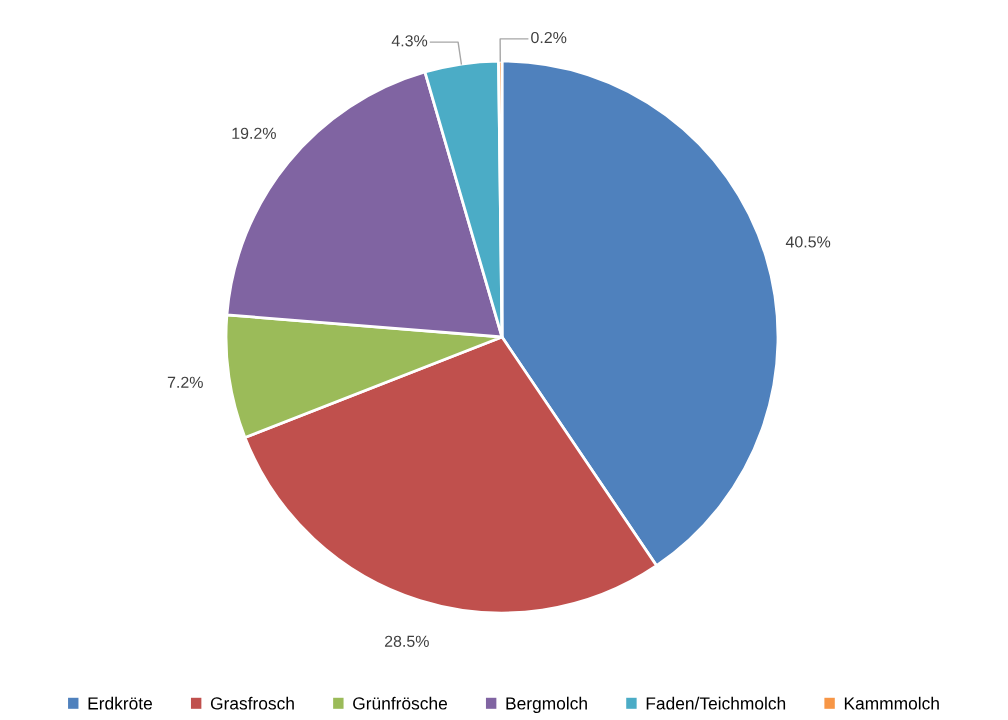 Image resolution: width=1008 pixels, height=720 pixels. Describe the element at coordinates (409, 41) in the screenshot. I see `data-label: 4.3%` at that location.